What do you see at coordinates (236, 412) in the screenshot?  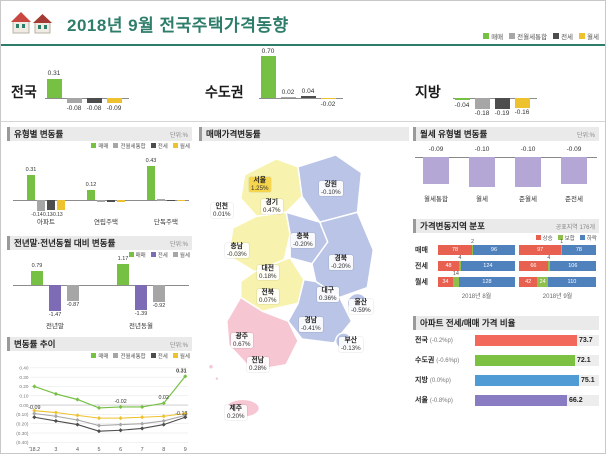 I see `map-region-label-jeju: 제주 0.20%` at bounding box center [236, 412].